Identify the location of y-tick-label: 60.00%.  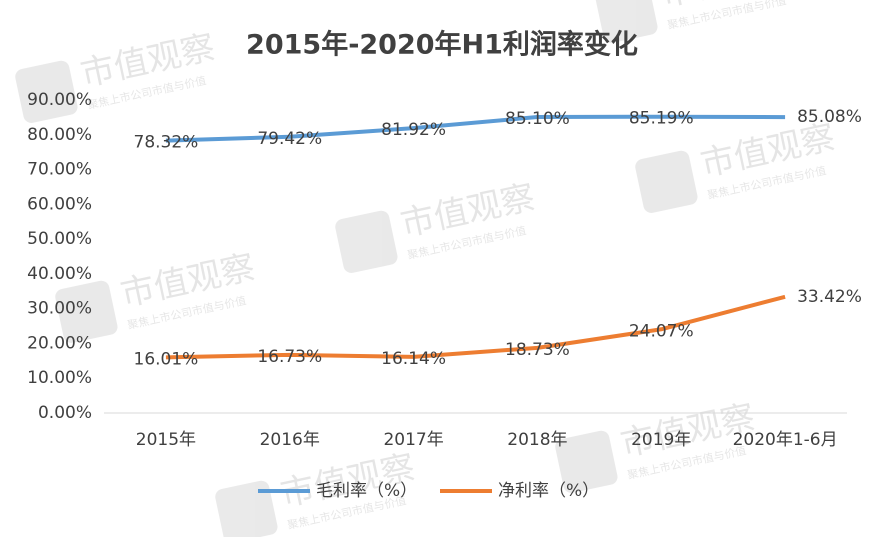
(59, 204).